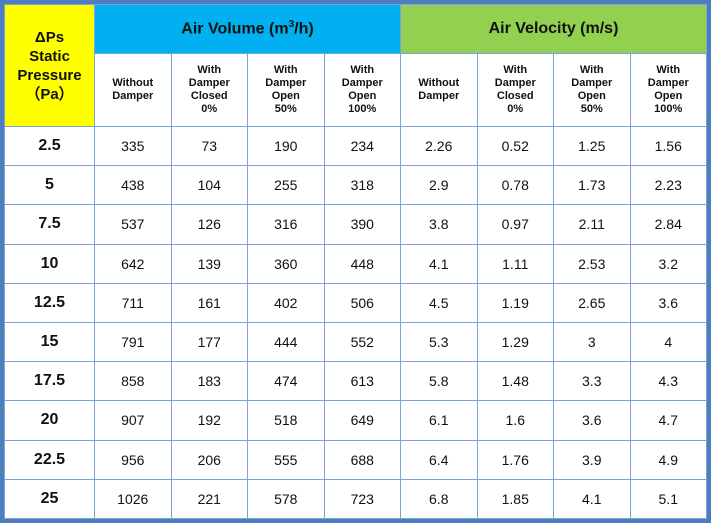  Describe the element at coordinates (291, 25) in the screenshot. I see `superscript-3: 3` at that location.